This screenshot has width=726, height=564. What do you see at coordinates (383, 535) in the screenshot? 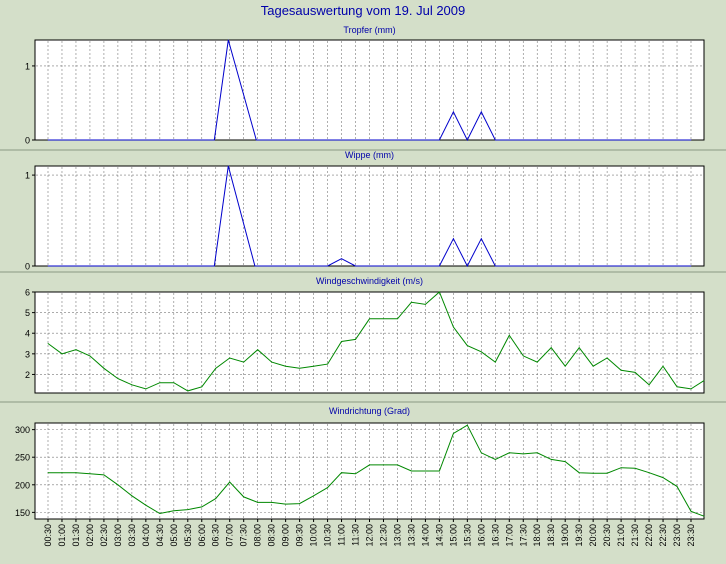
I see `x-tick-label: 12:30` at bounding box center [383, 535].